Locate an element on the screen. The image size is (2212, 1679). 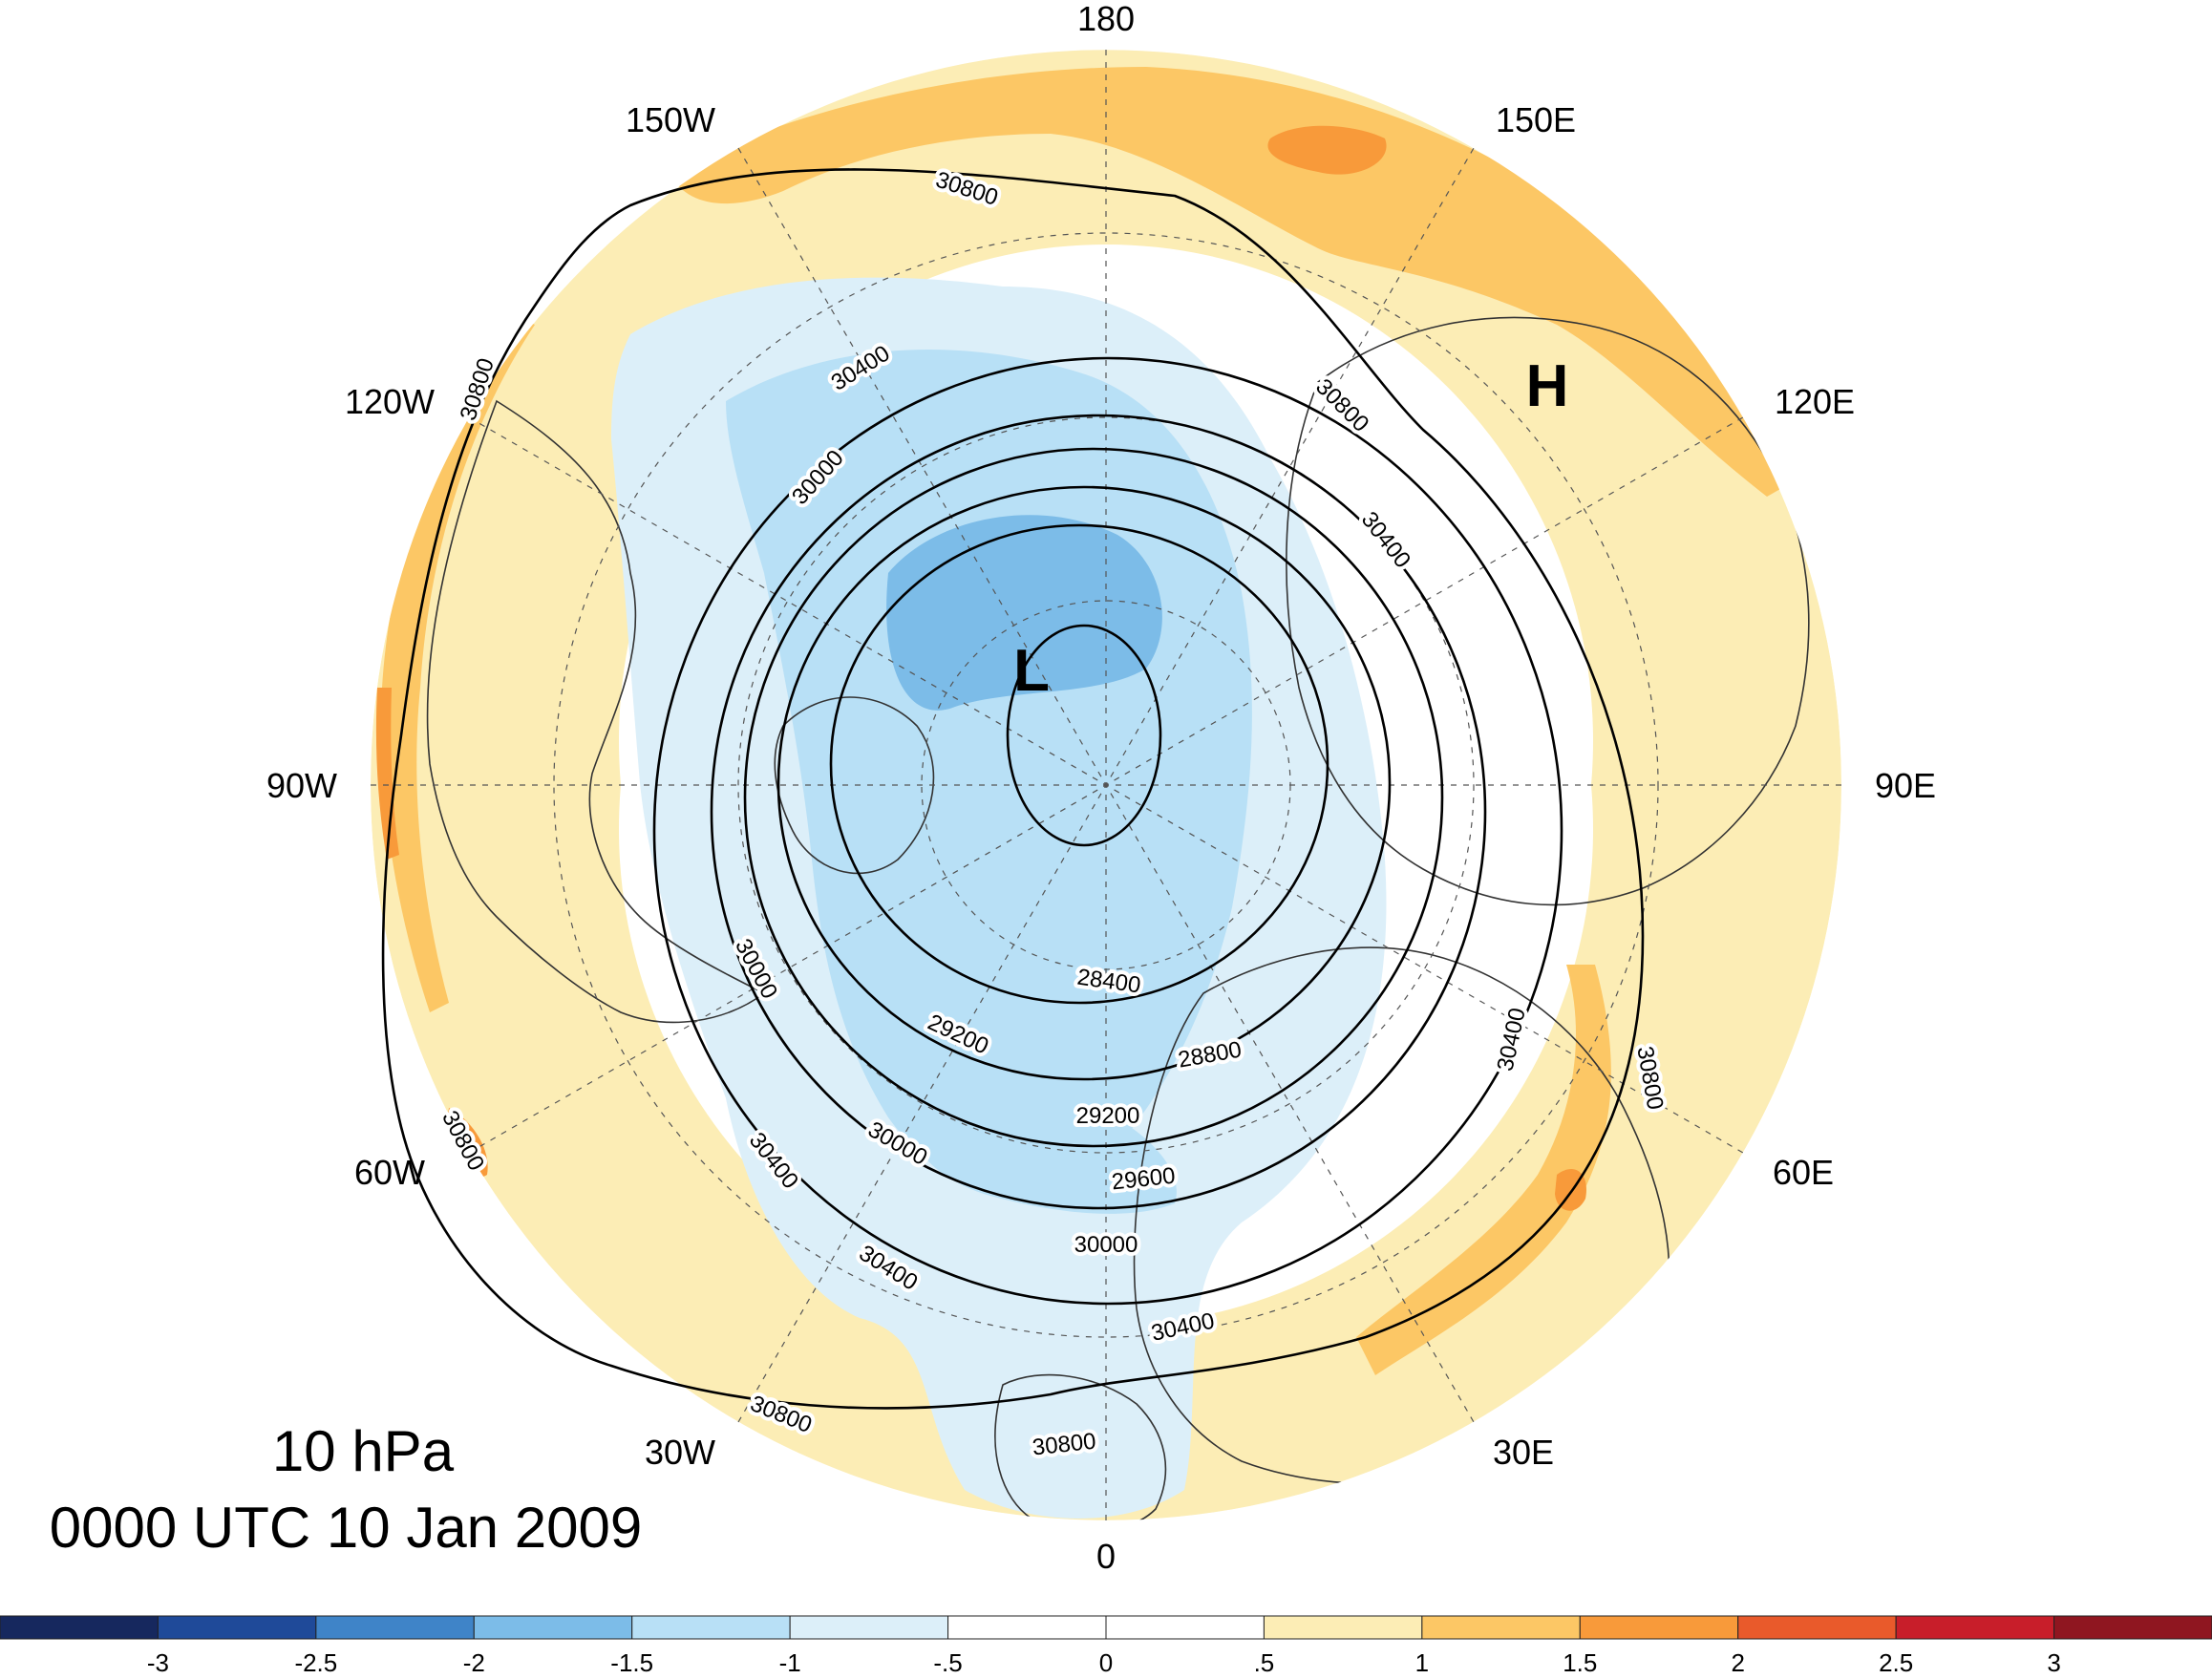
anomaly-positive-top-core is located at coordinates (1327, 150).